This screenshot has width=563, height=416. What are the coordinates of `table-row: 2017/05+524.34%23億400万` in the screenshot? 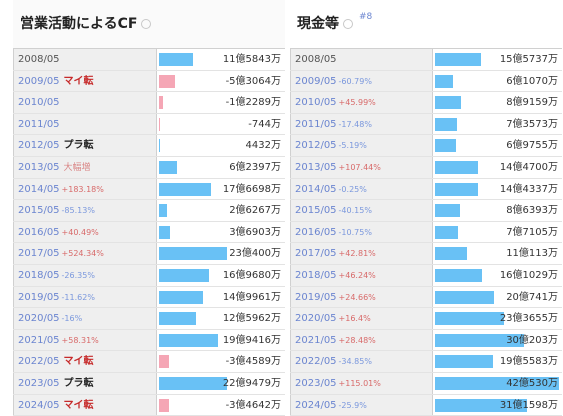 It's located at (149, 254).